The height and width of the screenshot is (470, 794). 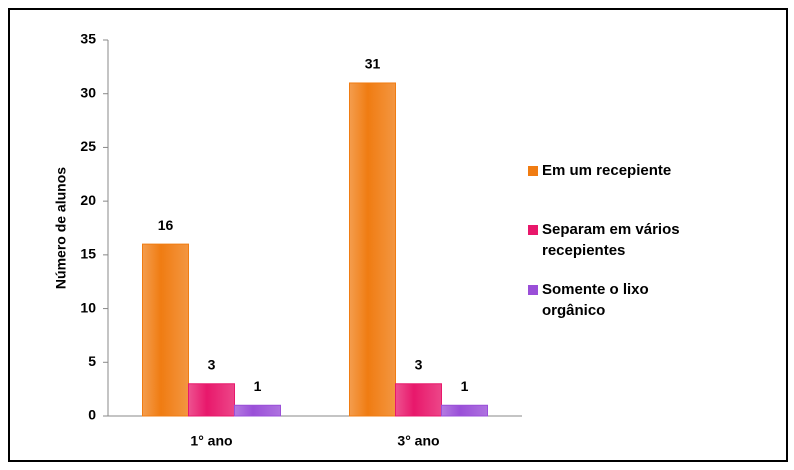 What do you see at coordinates (88, 39) in the screenshot?
I see `y-tick-label: 35` at bounding box center [88, 39].